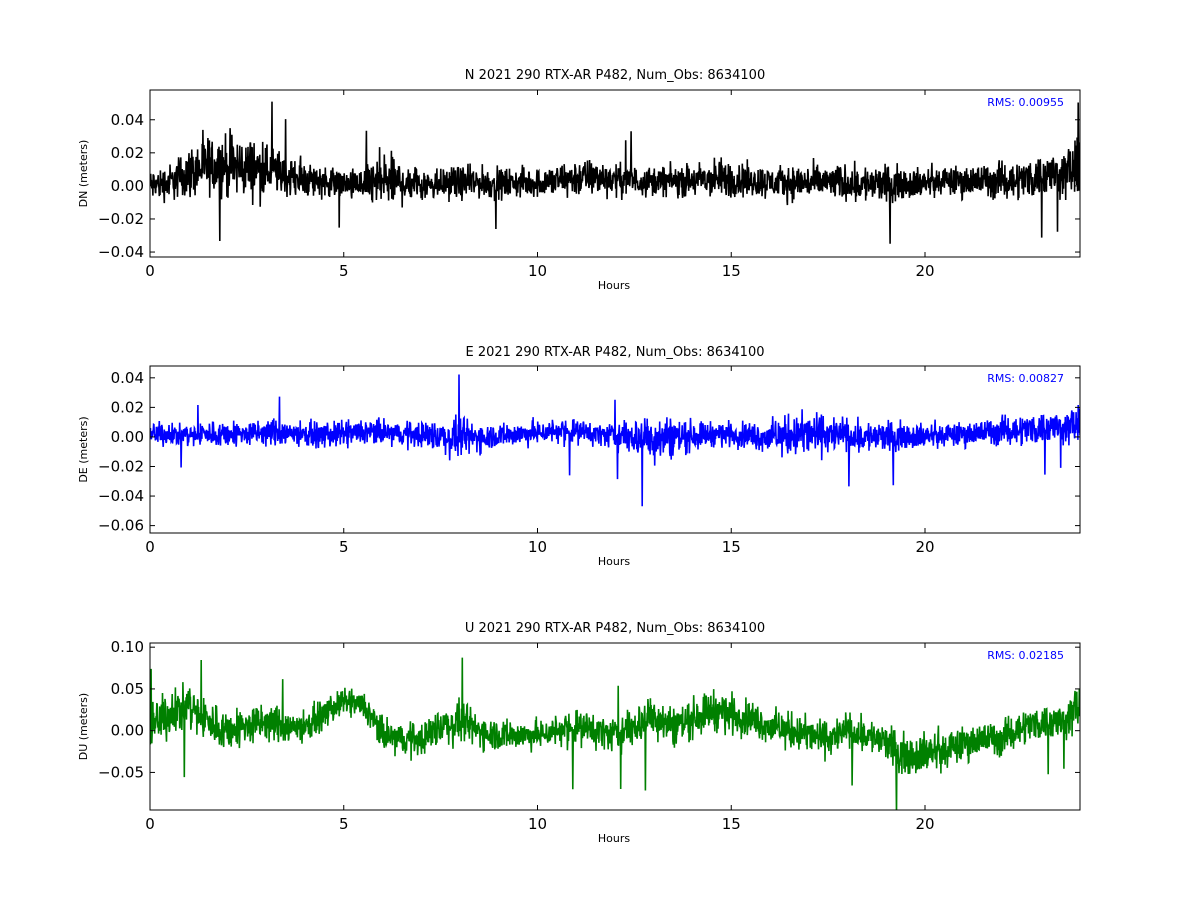  I want to click on y-axis-label: DE (meters), so click(83, 449).